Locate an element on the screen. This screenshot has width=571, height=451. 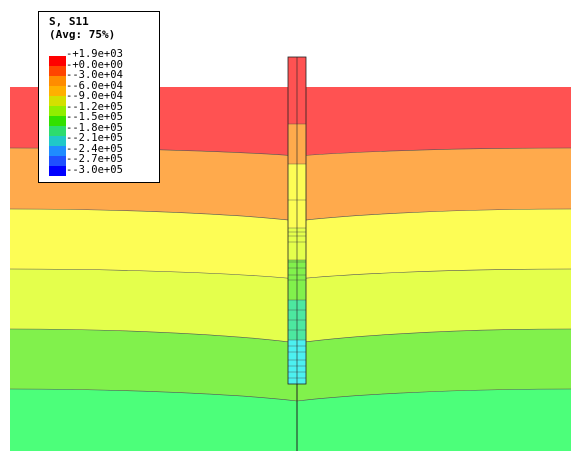
legend-label: -2.1e+05 is located at coordinates (94, 138).